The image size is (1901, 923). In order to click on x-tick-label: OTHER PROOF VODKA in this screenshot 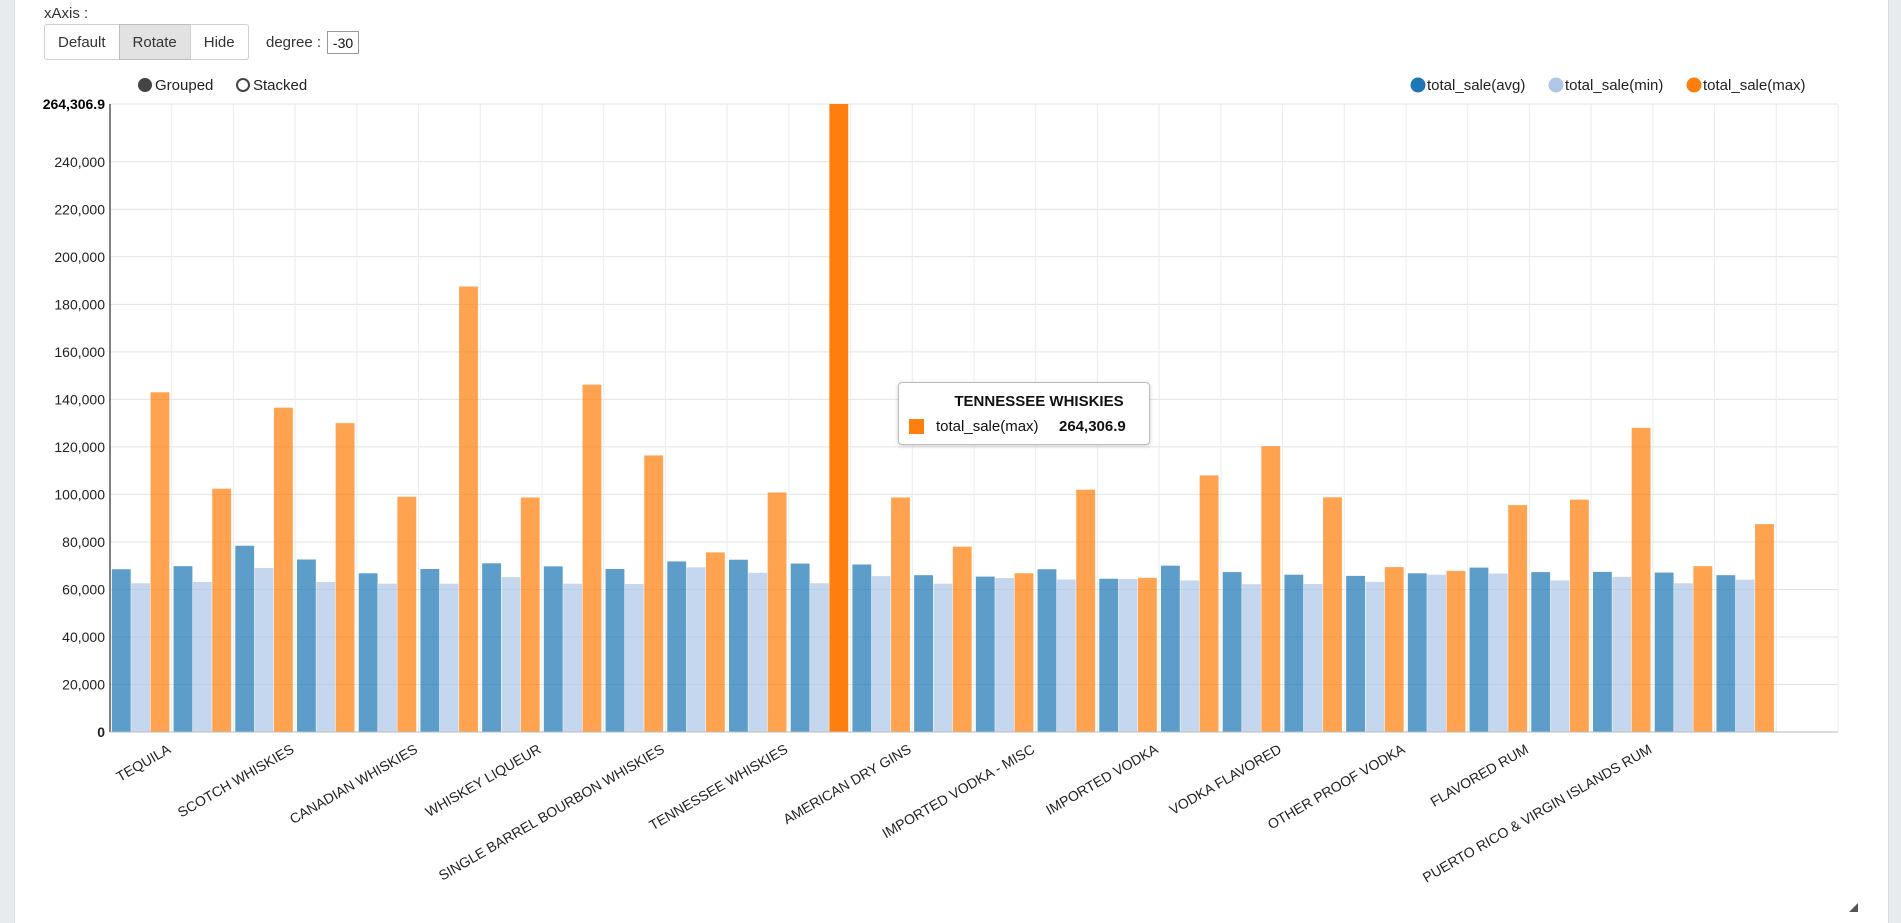, I will do `click(1336, 786)`.